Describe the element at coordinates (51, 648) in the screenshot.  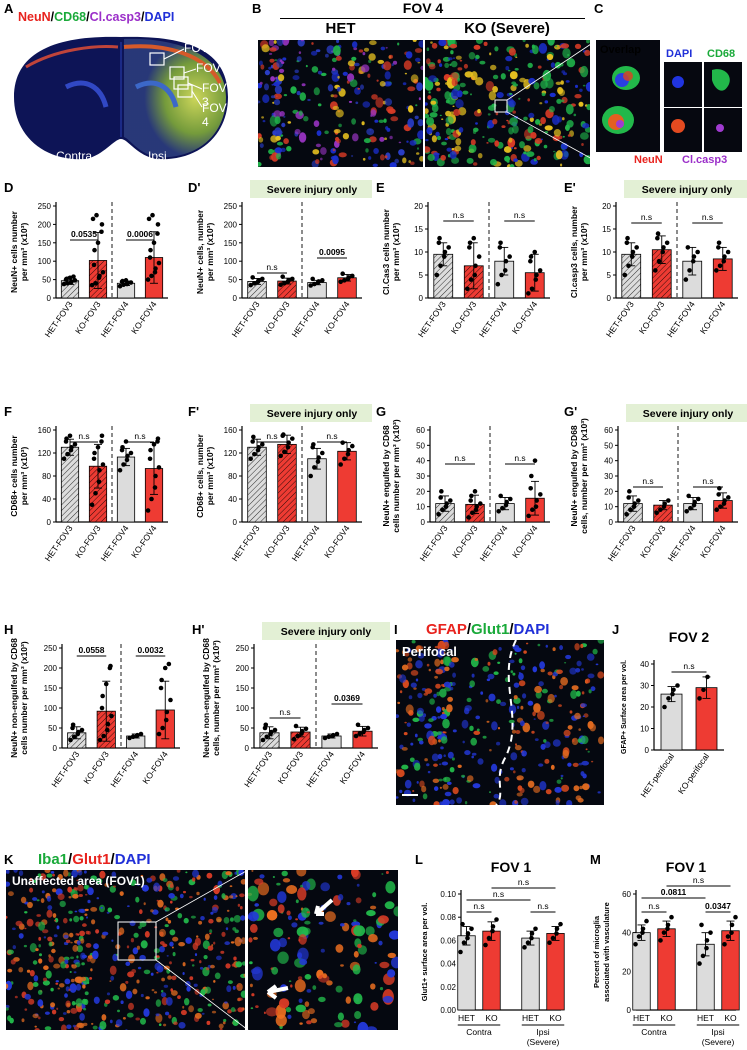
I see `y-tick-label: 250` at that location.